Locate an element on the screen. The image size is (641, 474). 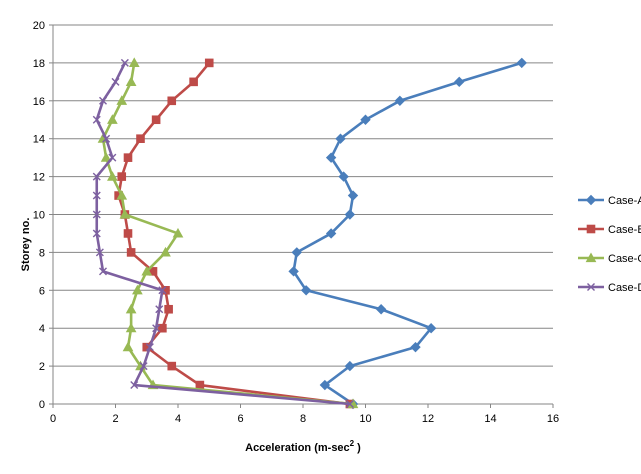
x-tick-label: 0 is located at coordinates (53, 419).